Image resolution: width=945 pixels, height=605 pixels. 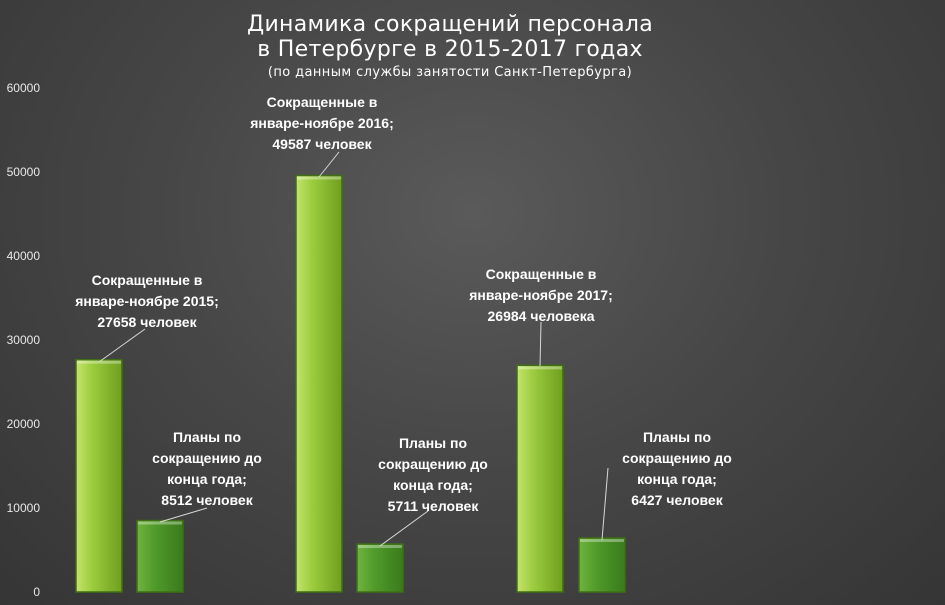 What do you see at coordinates (207, 458) in the screenshot?
I see `data-label-2-line-2: сокращению до` at bounding box center [207, 458].